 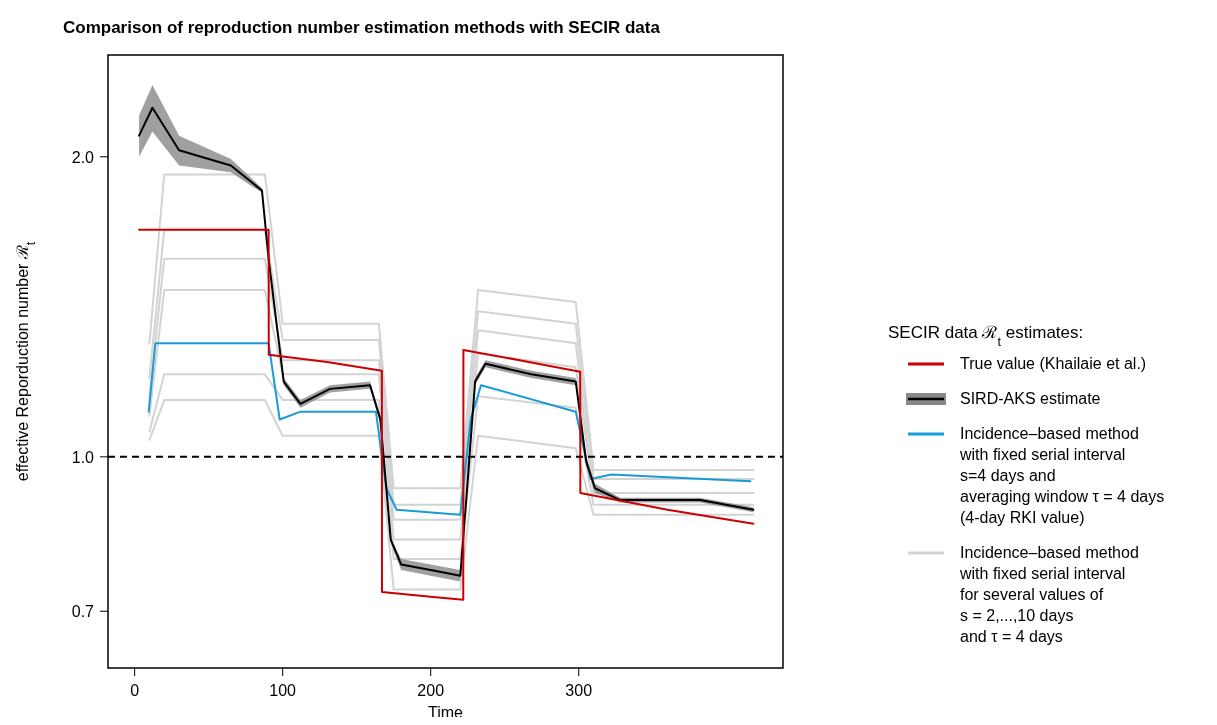 I want to click on legend-label: SIRD-AKS estimate, so click(x=1030, y=398).